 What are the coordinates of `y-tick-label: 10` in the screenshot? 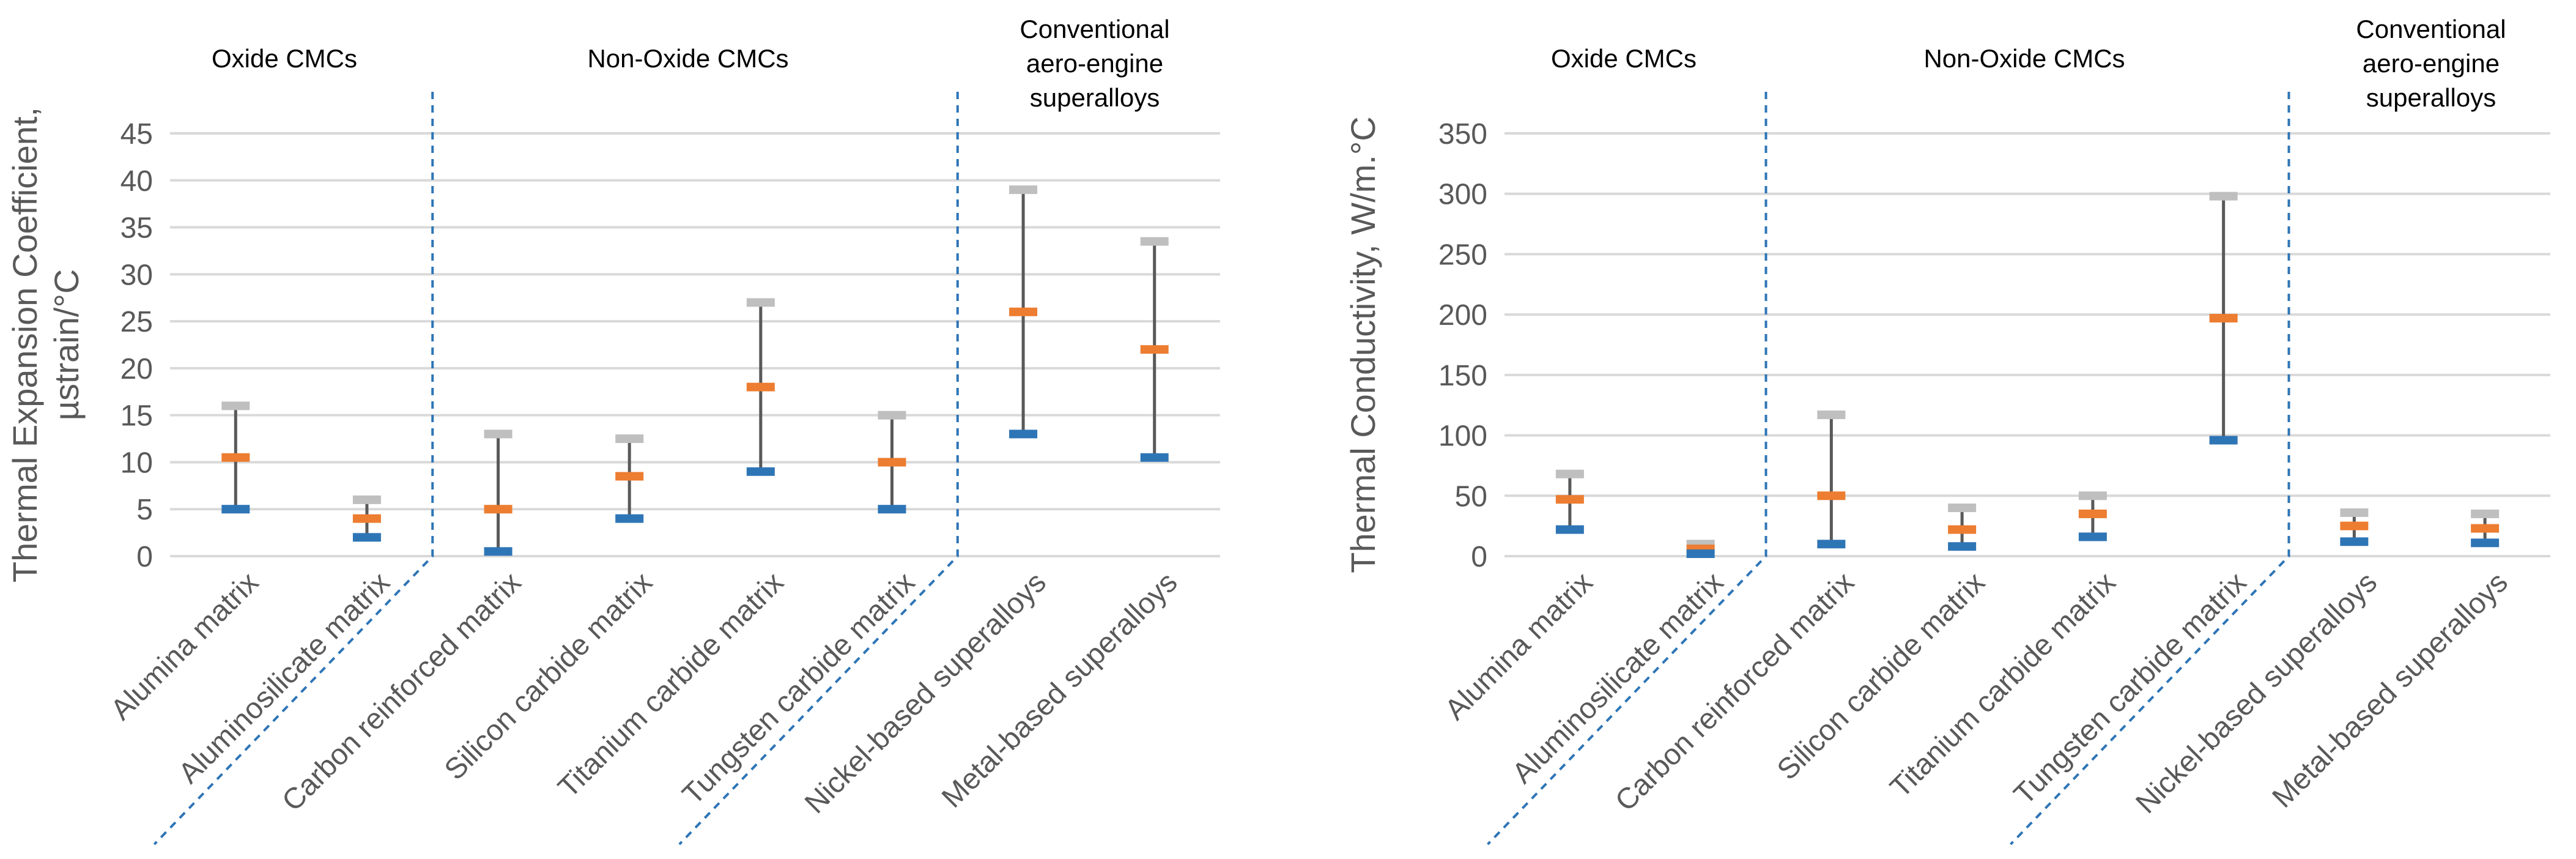 It's located at (136, 463).